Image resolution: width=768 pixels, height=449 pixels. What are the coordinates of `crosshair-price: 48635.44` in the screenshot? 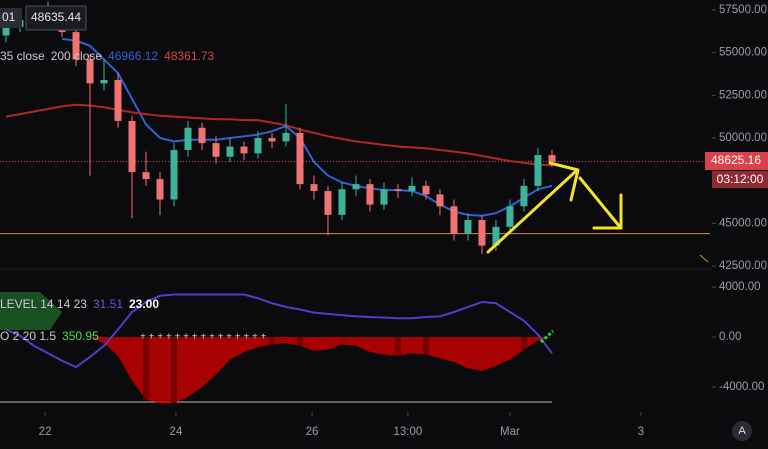 It's located at (56, 17).